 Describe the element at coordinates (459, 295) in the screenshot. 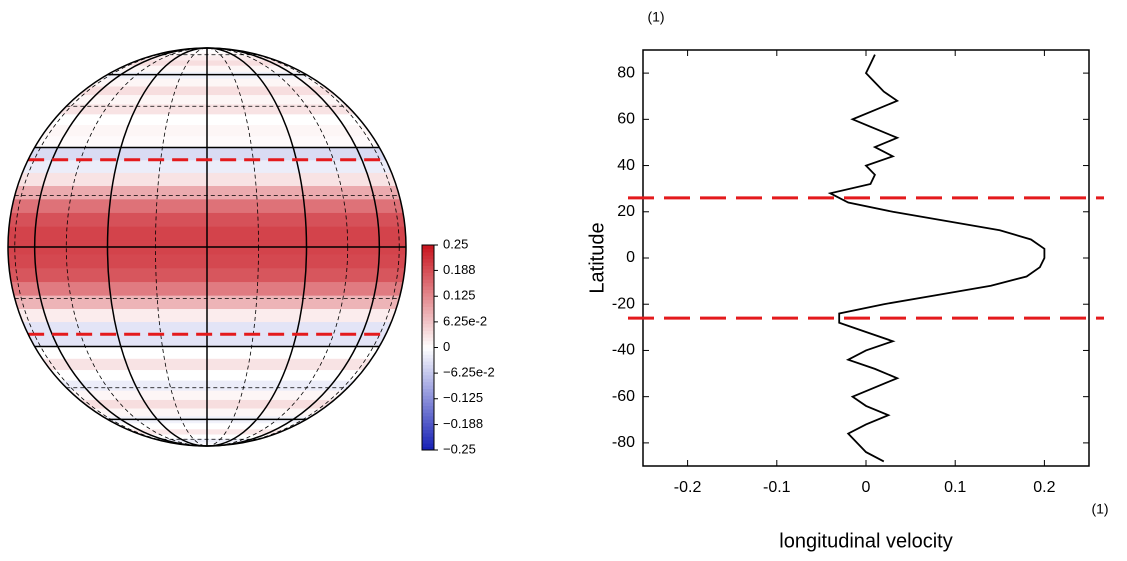

I see `colorbar-tick-label: 0.125` at that location.